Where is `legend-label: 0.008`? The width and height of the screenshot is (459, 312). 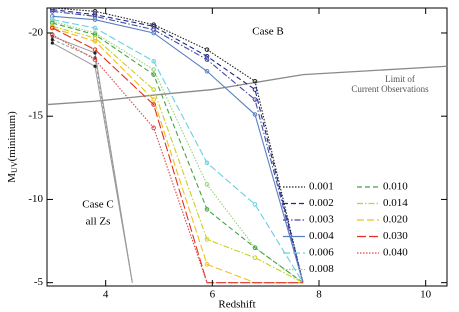
legend-label: 0.008 is located at coordinates (321, 269).